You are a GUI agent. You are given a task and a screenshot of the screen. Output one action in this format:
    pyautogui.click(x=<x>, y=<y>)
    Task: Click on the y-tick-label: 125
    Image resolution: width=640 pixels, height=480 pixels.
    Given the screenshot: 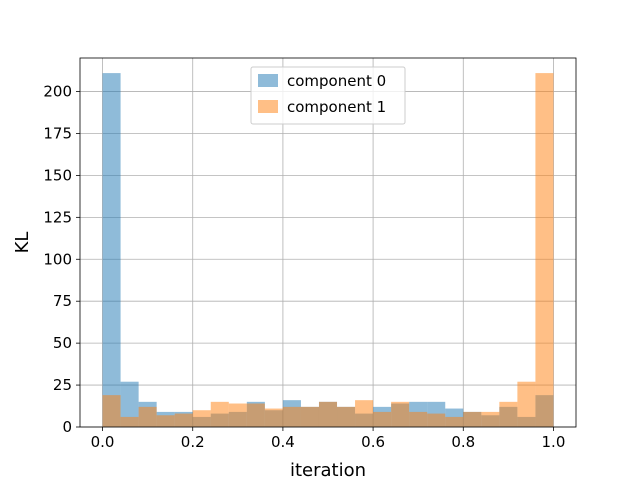 What is the action you would take?
    pyautogui.click(x=57, y=217)
    